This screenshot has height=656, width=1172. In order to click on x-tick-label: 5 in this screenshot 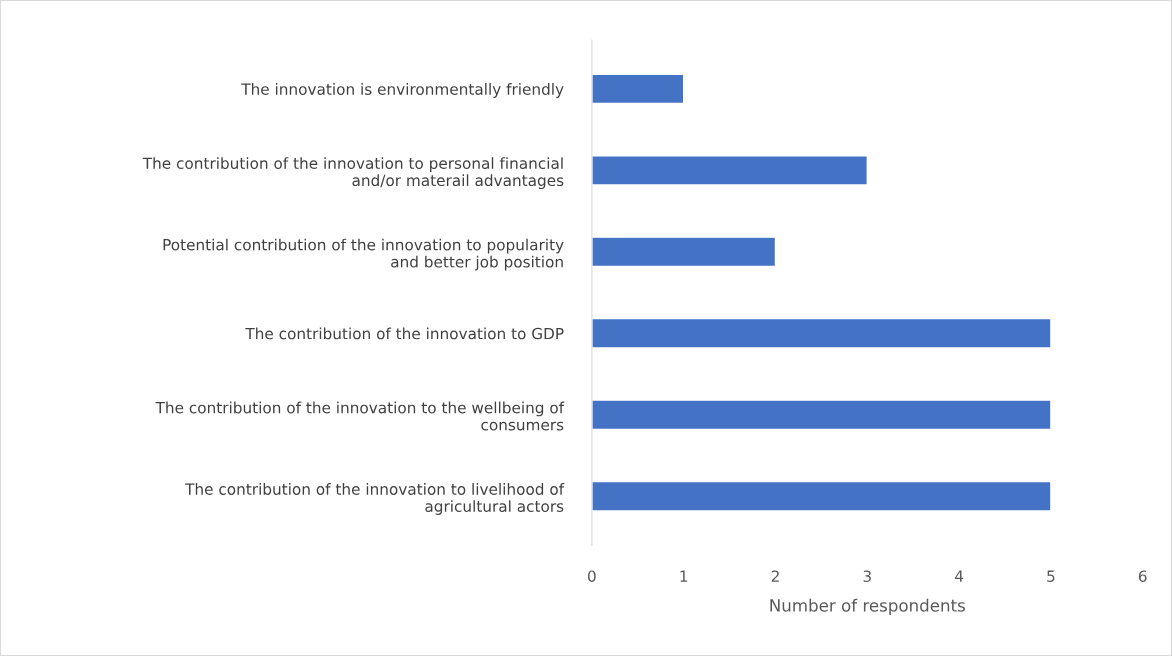, I will do `click(1051, 576)`.